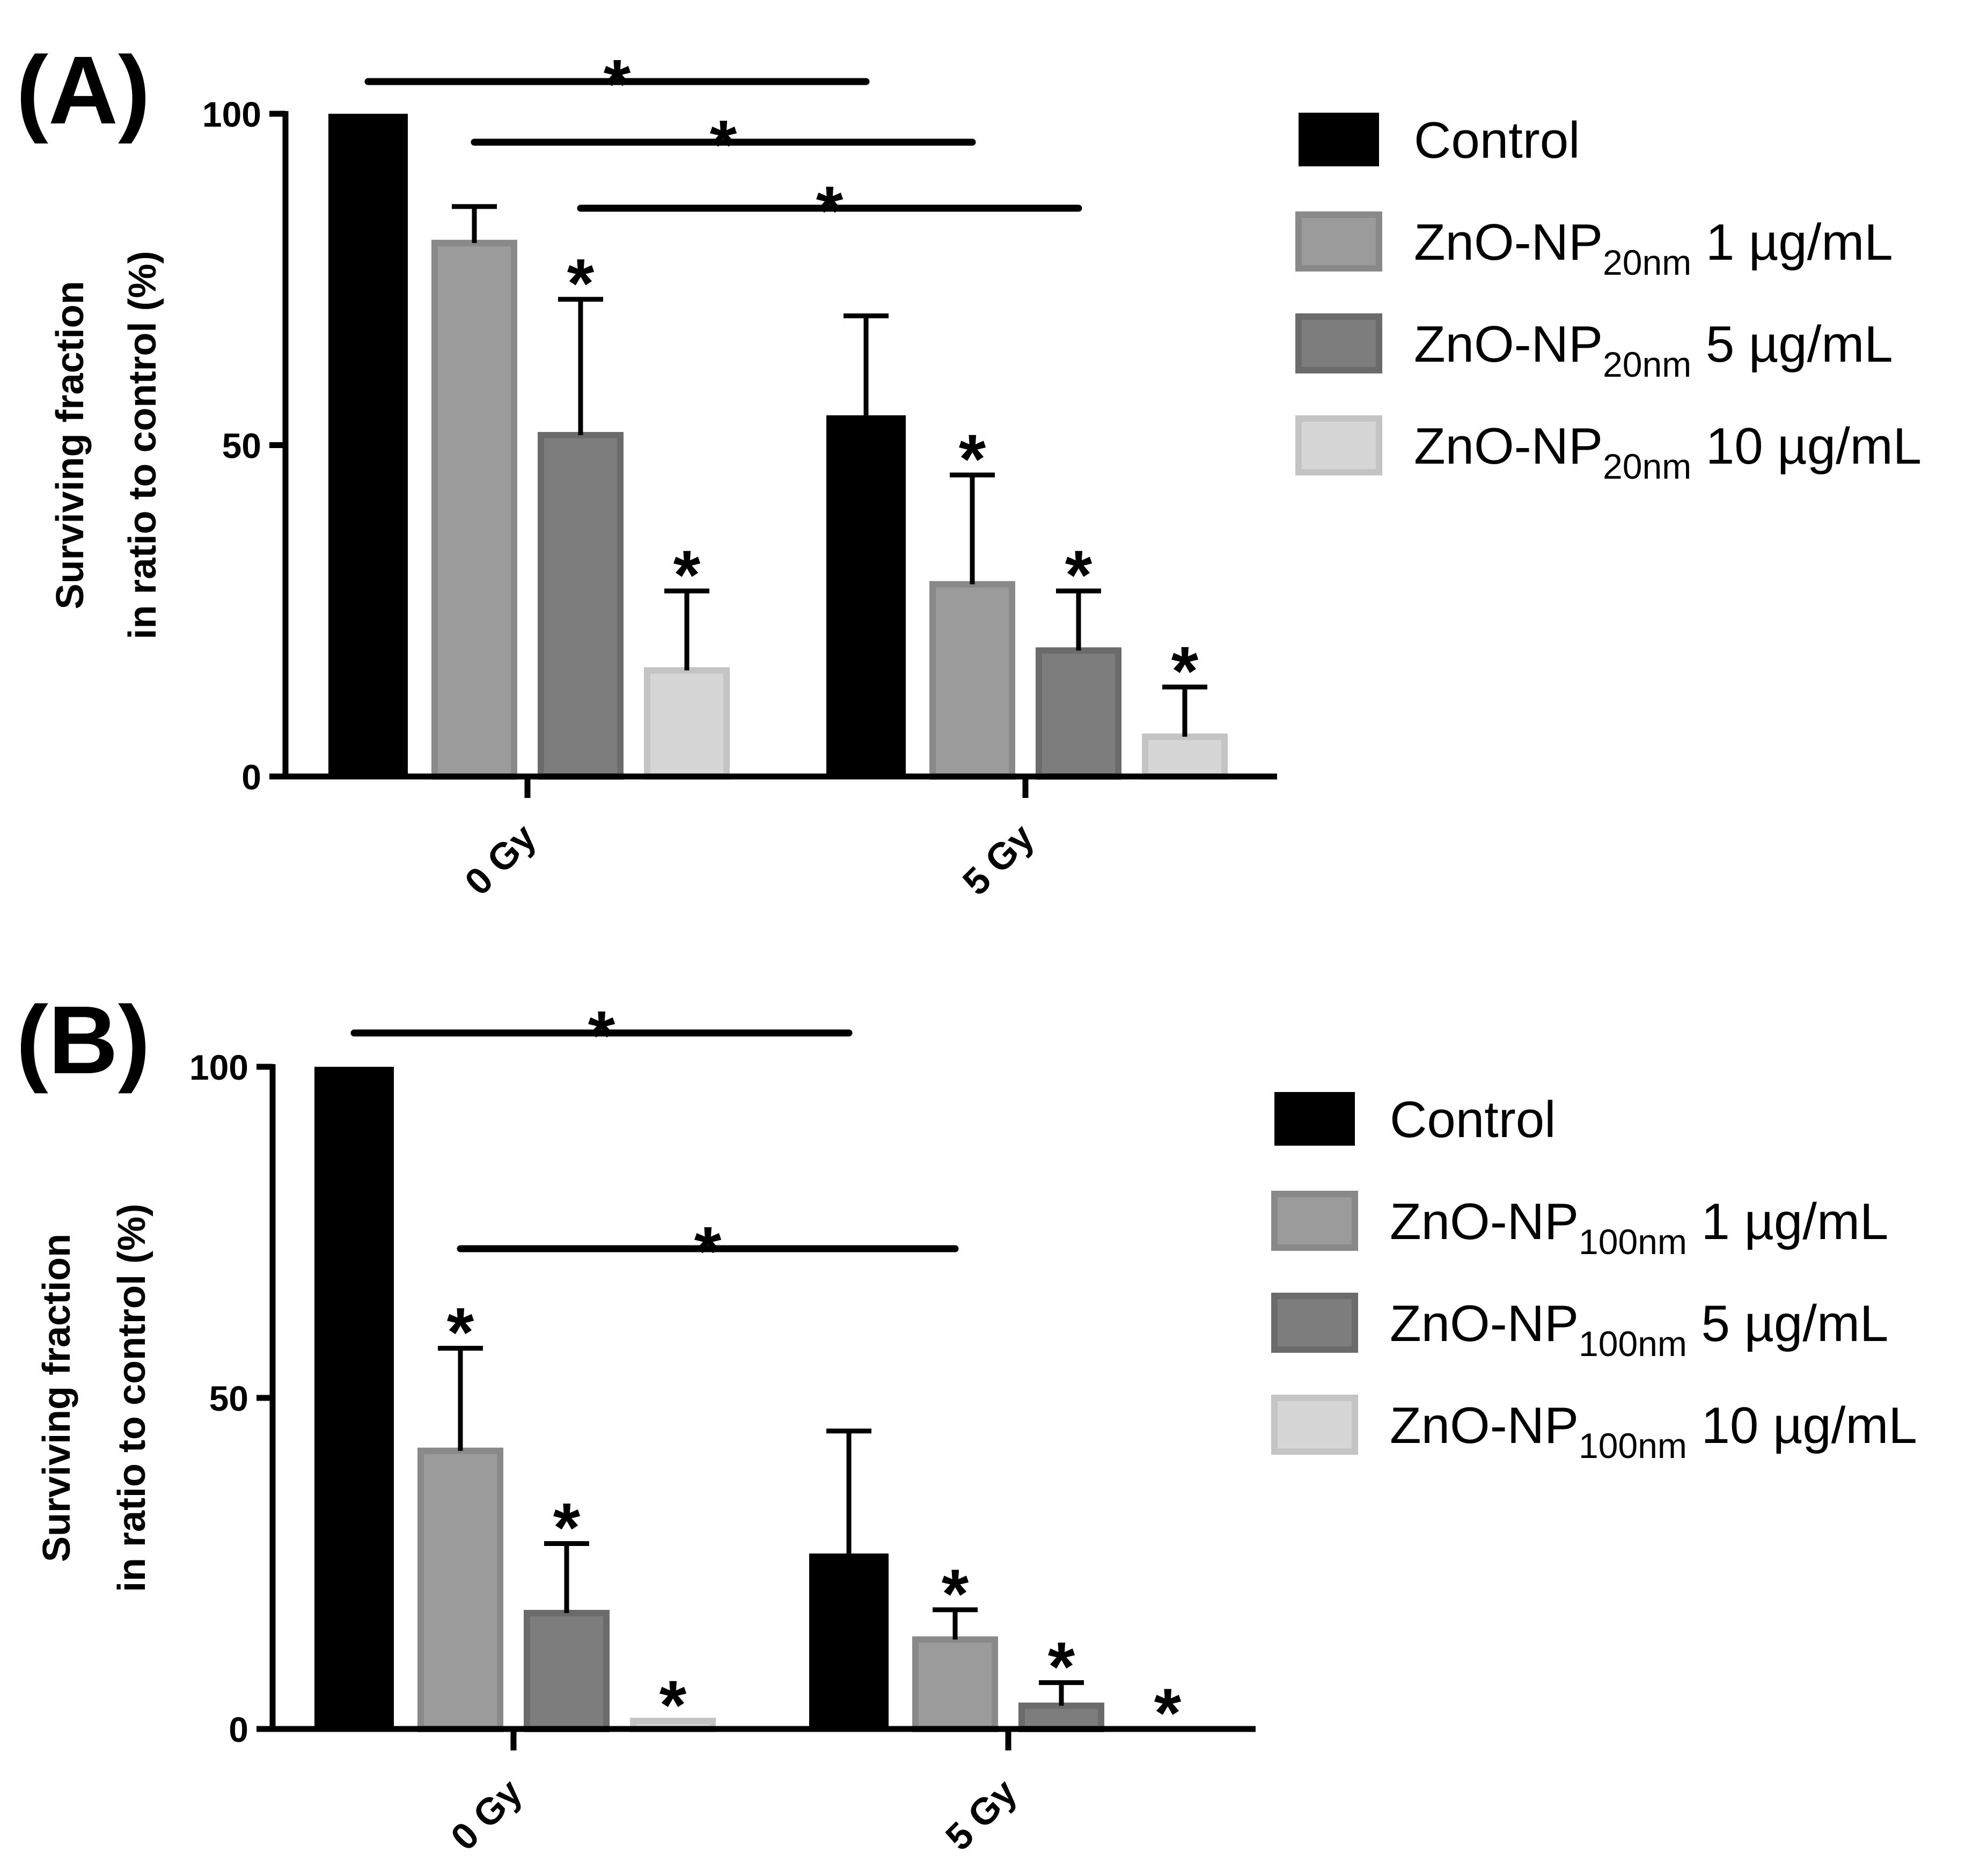 This screenshot has height=1876, width=1965. I want to click on panel-label: (B), so click(83, 1040).